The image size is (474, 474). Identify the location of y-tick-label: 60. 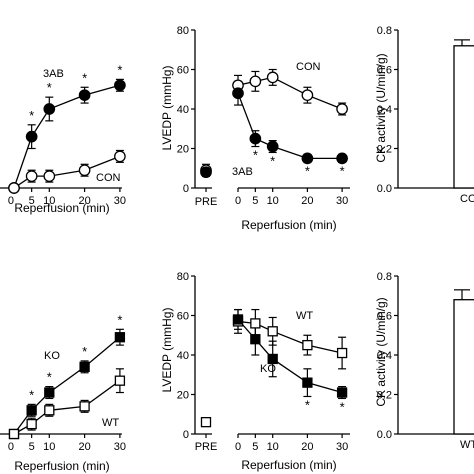
(183, 317).